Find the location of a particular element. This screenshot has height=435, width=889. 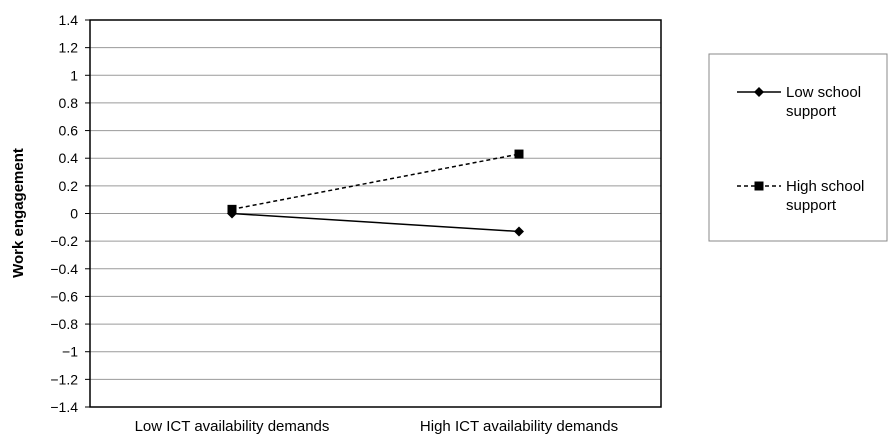

legend: Low school support High school support is located at coordinates (798, 147).